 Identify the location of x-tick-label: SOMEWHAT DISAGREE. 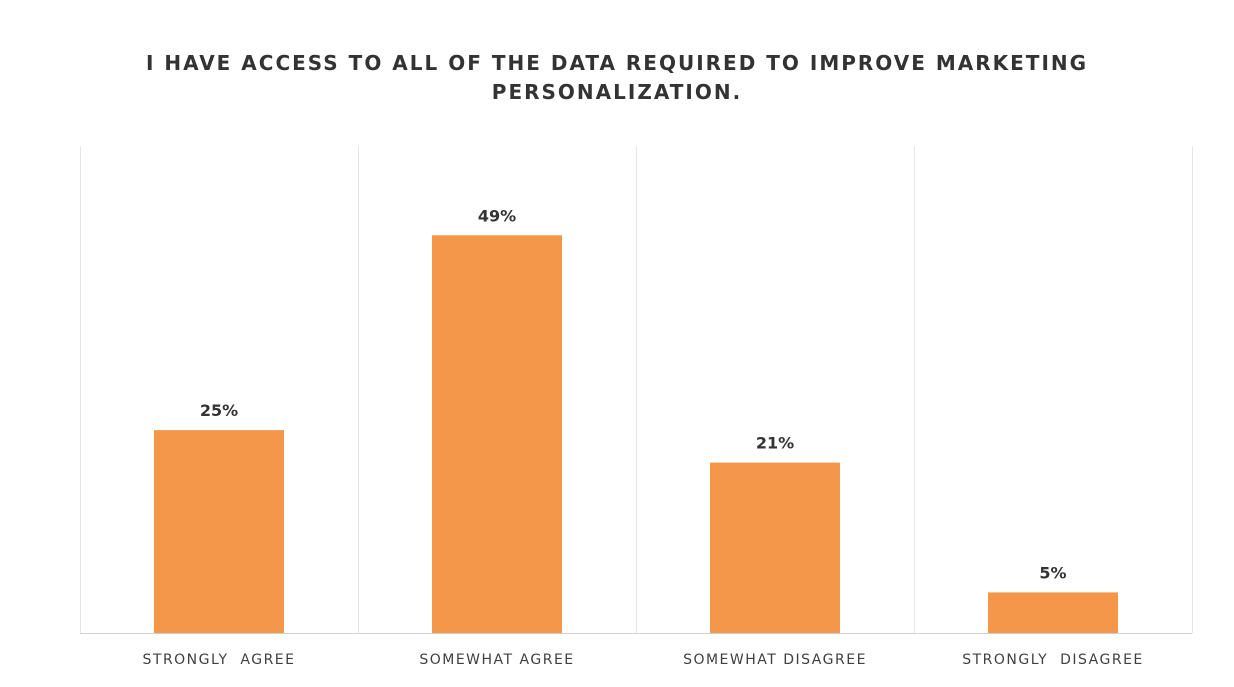
(775, 660).